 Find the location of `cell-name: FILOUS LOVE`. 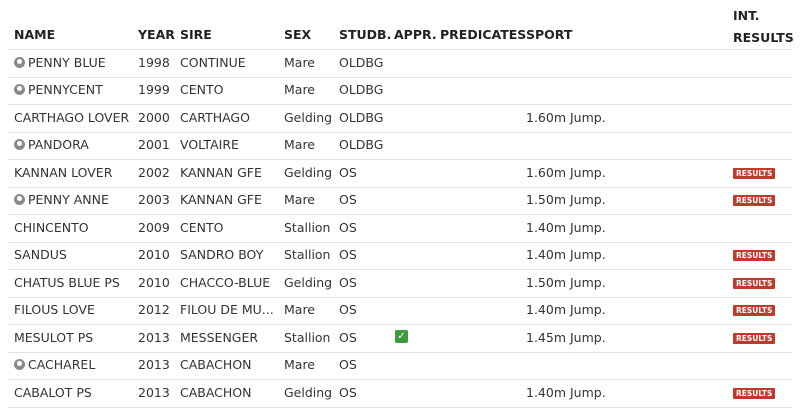

cell-name: FILOUS LOVE is located at coordinates (54, 310).